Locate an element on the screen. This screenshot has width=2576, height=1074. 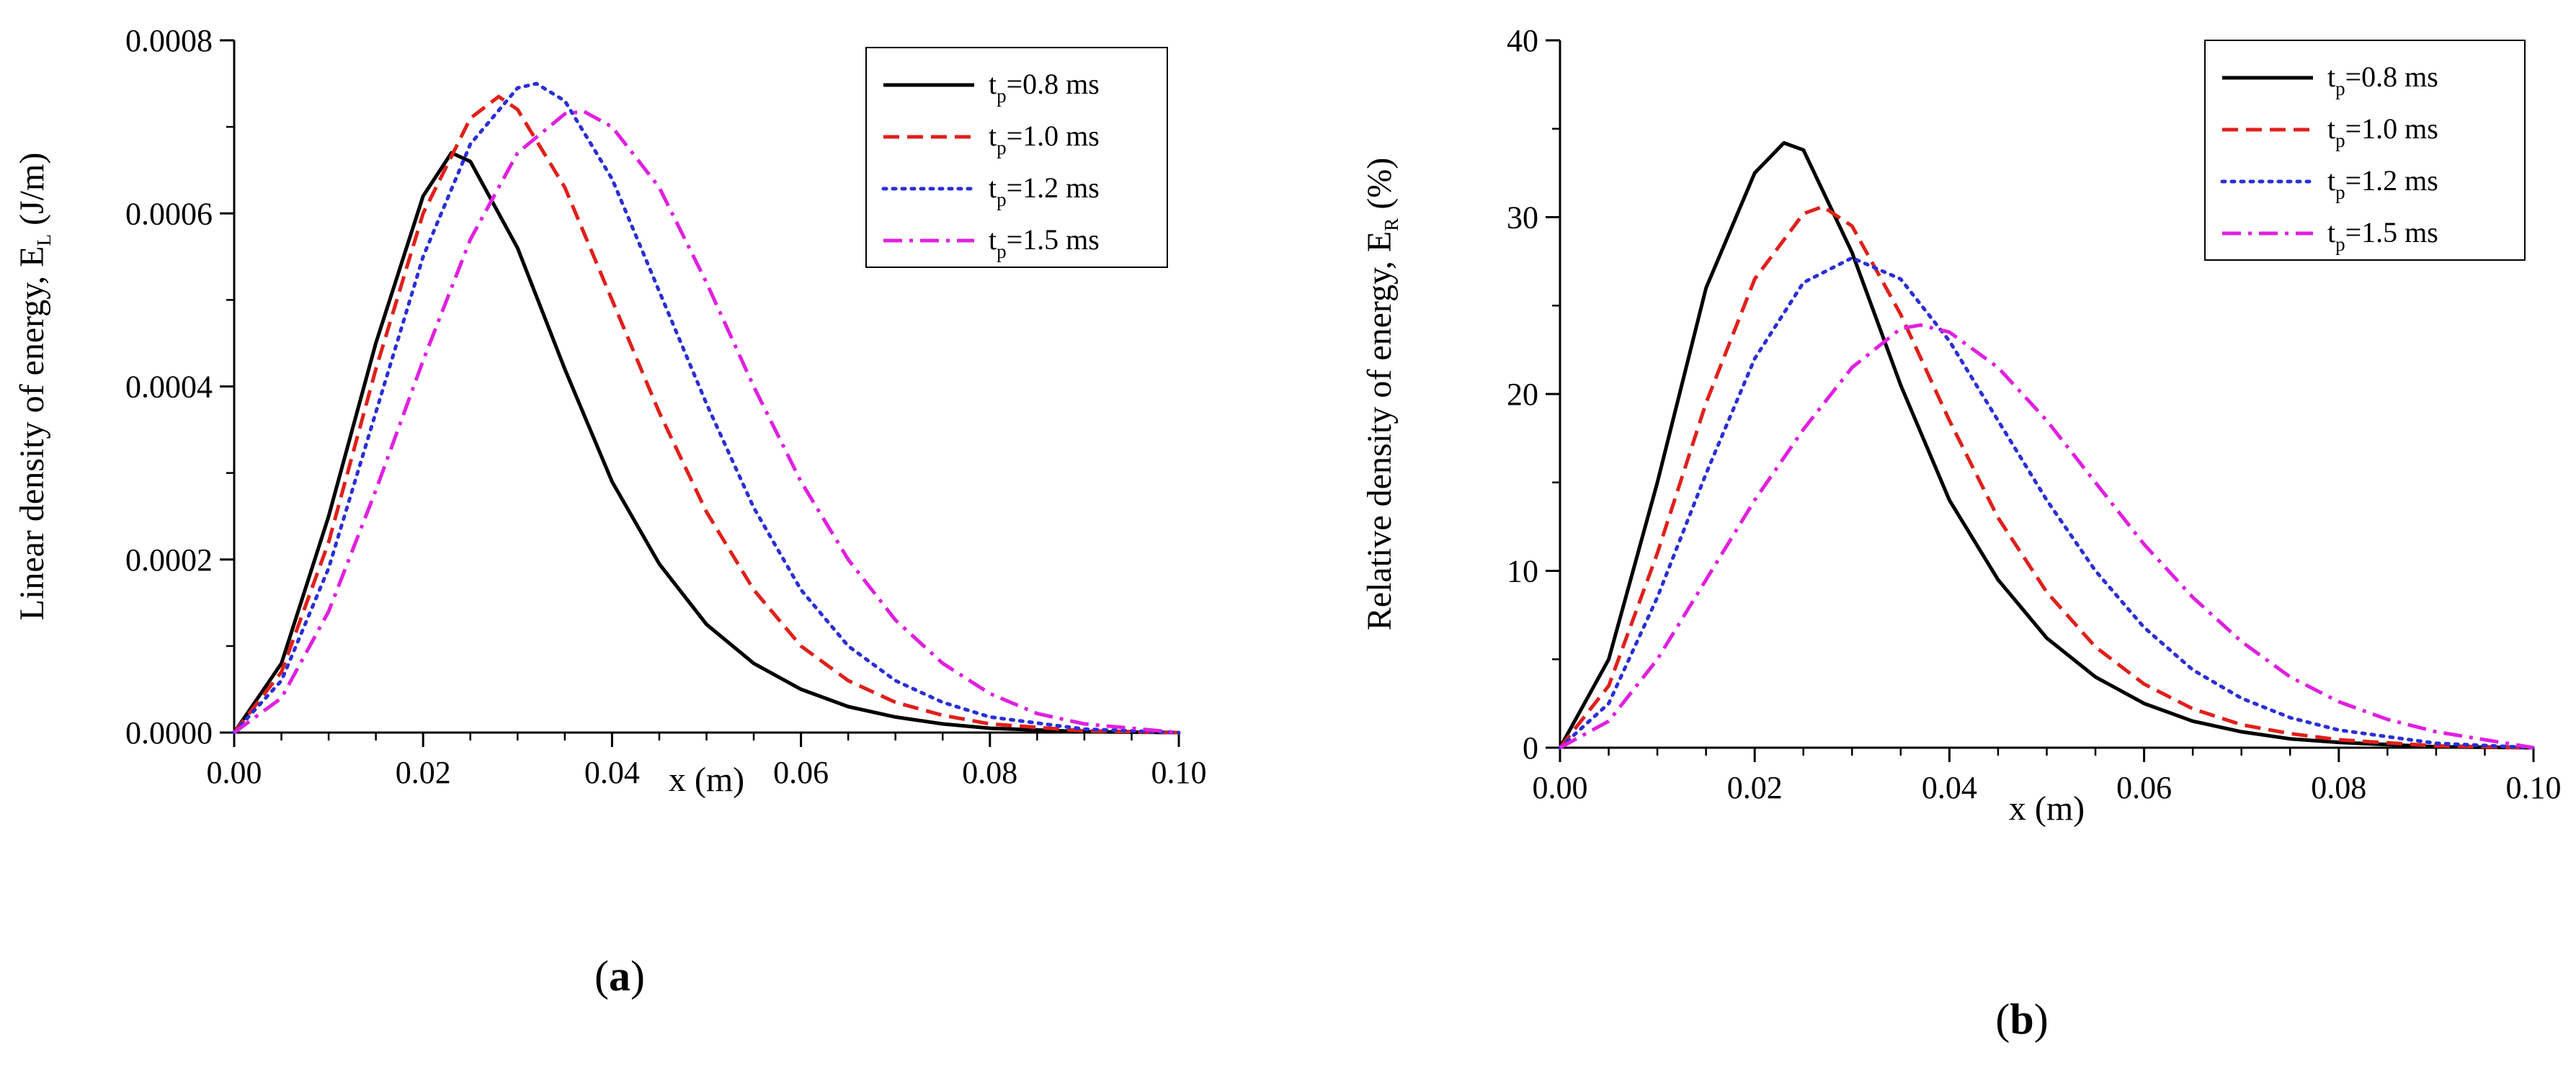
y-axis-label-main: Linear density of energy, E is located at coordinates (32, 433).